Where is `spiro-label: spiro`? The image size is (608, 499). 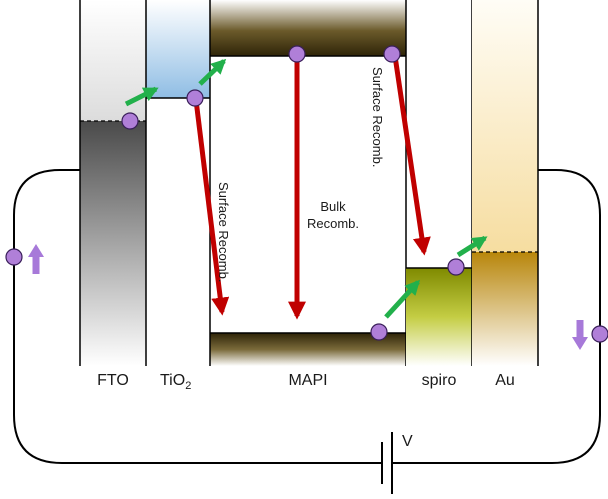
spiro-label: spiro is located at coordinates (439, 380).